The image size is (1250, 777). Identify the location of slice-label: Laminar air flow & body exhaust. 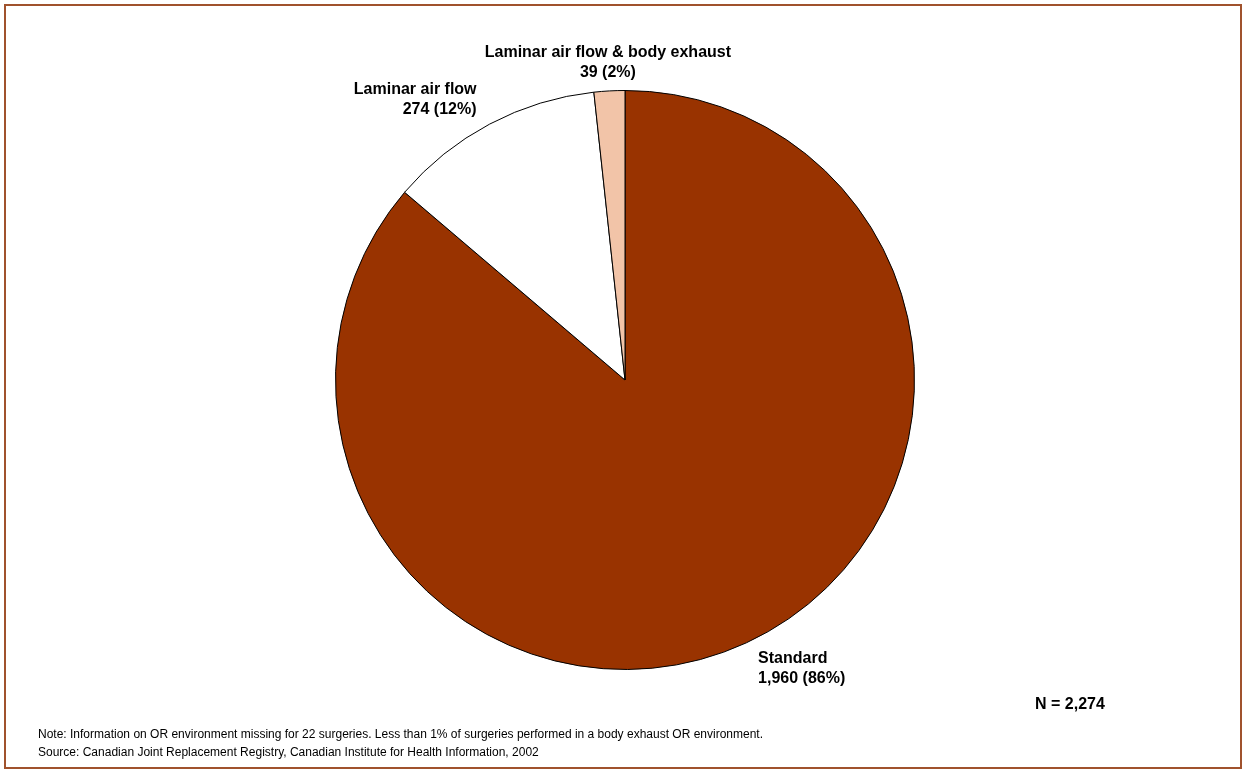
(608, 52).